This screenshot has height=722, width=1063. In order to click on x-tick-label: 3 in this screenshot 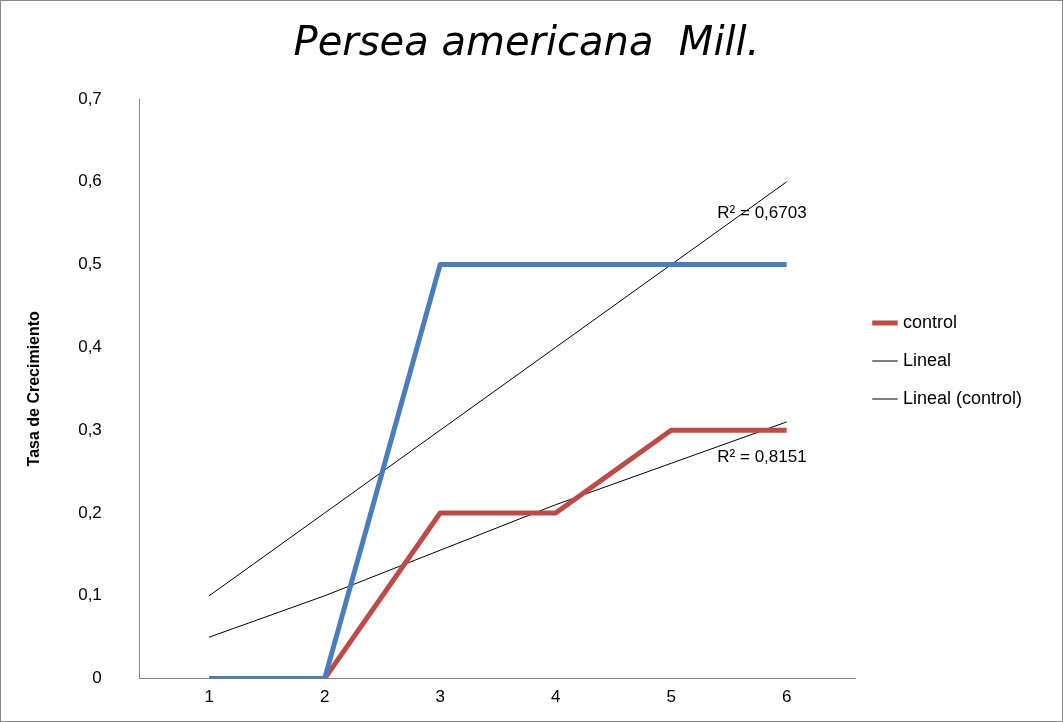, I will do `click(440, 697)`.